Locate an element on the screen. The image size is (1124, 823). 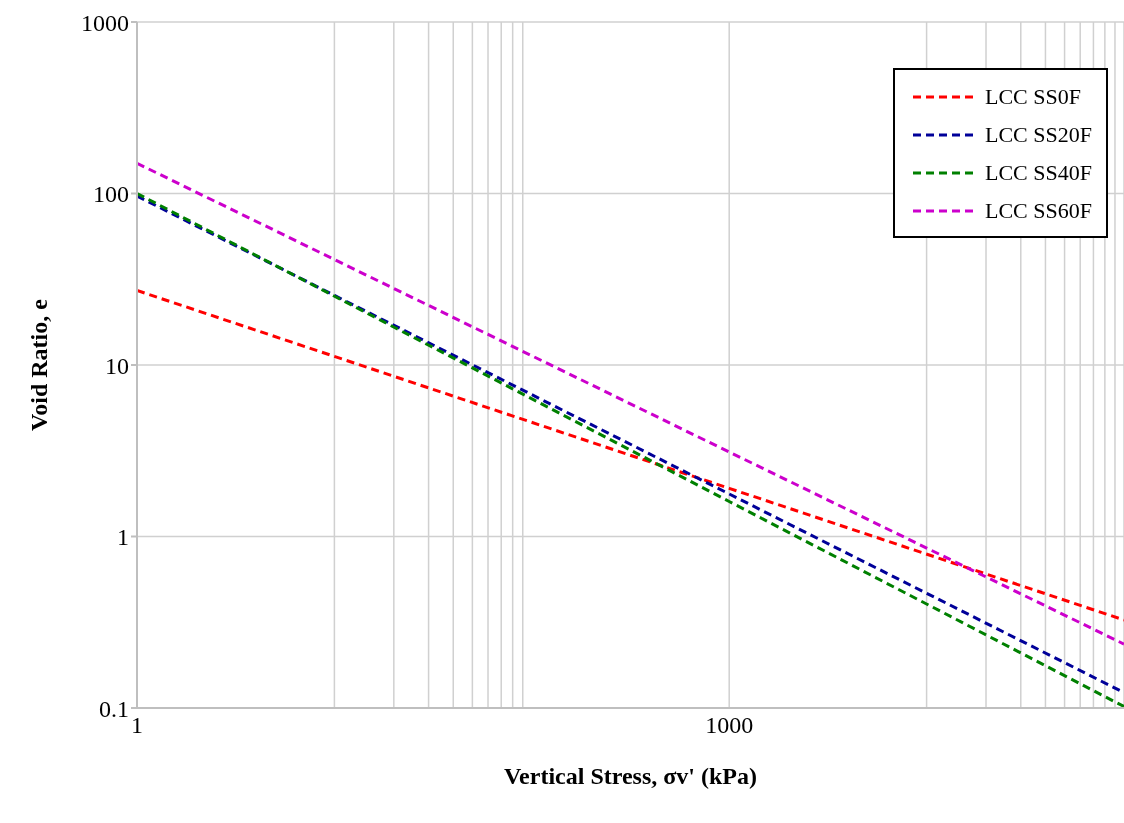
legend-label: LCC SS20F is located at coordinates (1038, 135).